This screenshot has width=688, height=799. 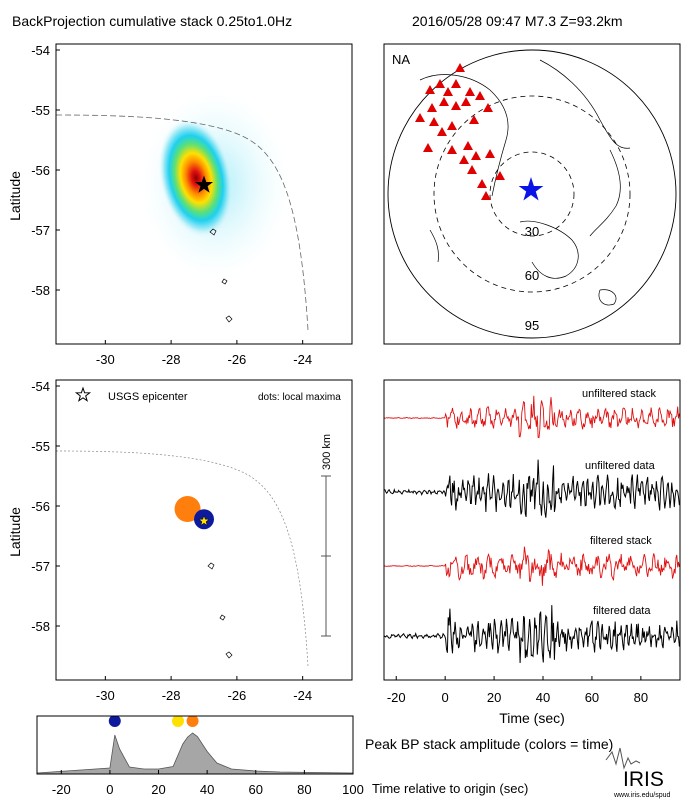 What do you see at coordinates (326, 556) in the screenshot?
I see `scale-bar` at bounding box center [326, 556].